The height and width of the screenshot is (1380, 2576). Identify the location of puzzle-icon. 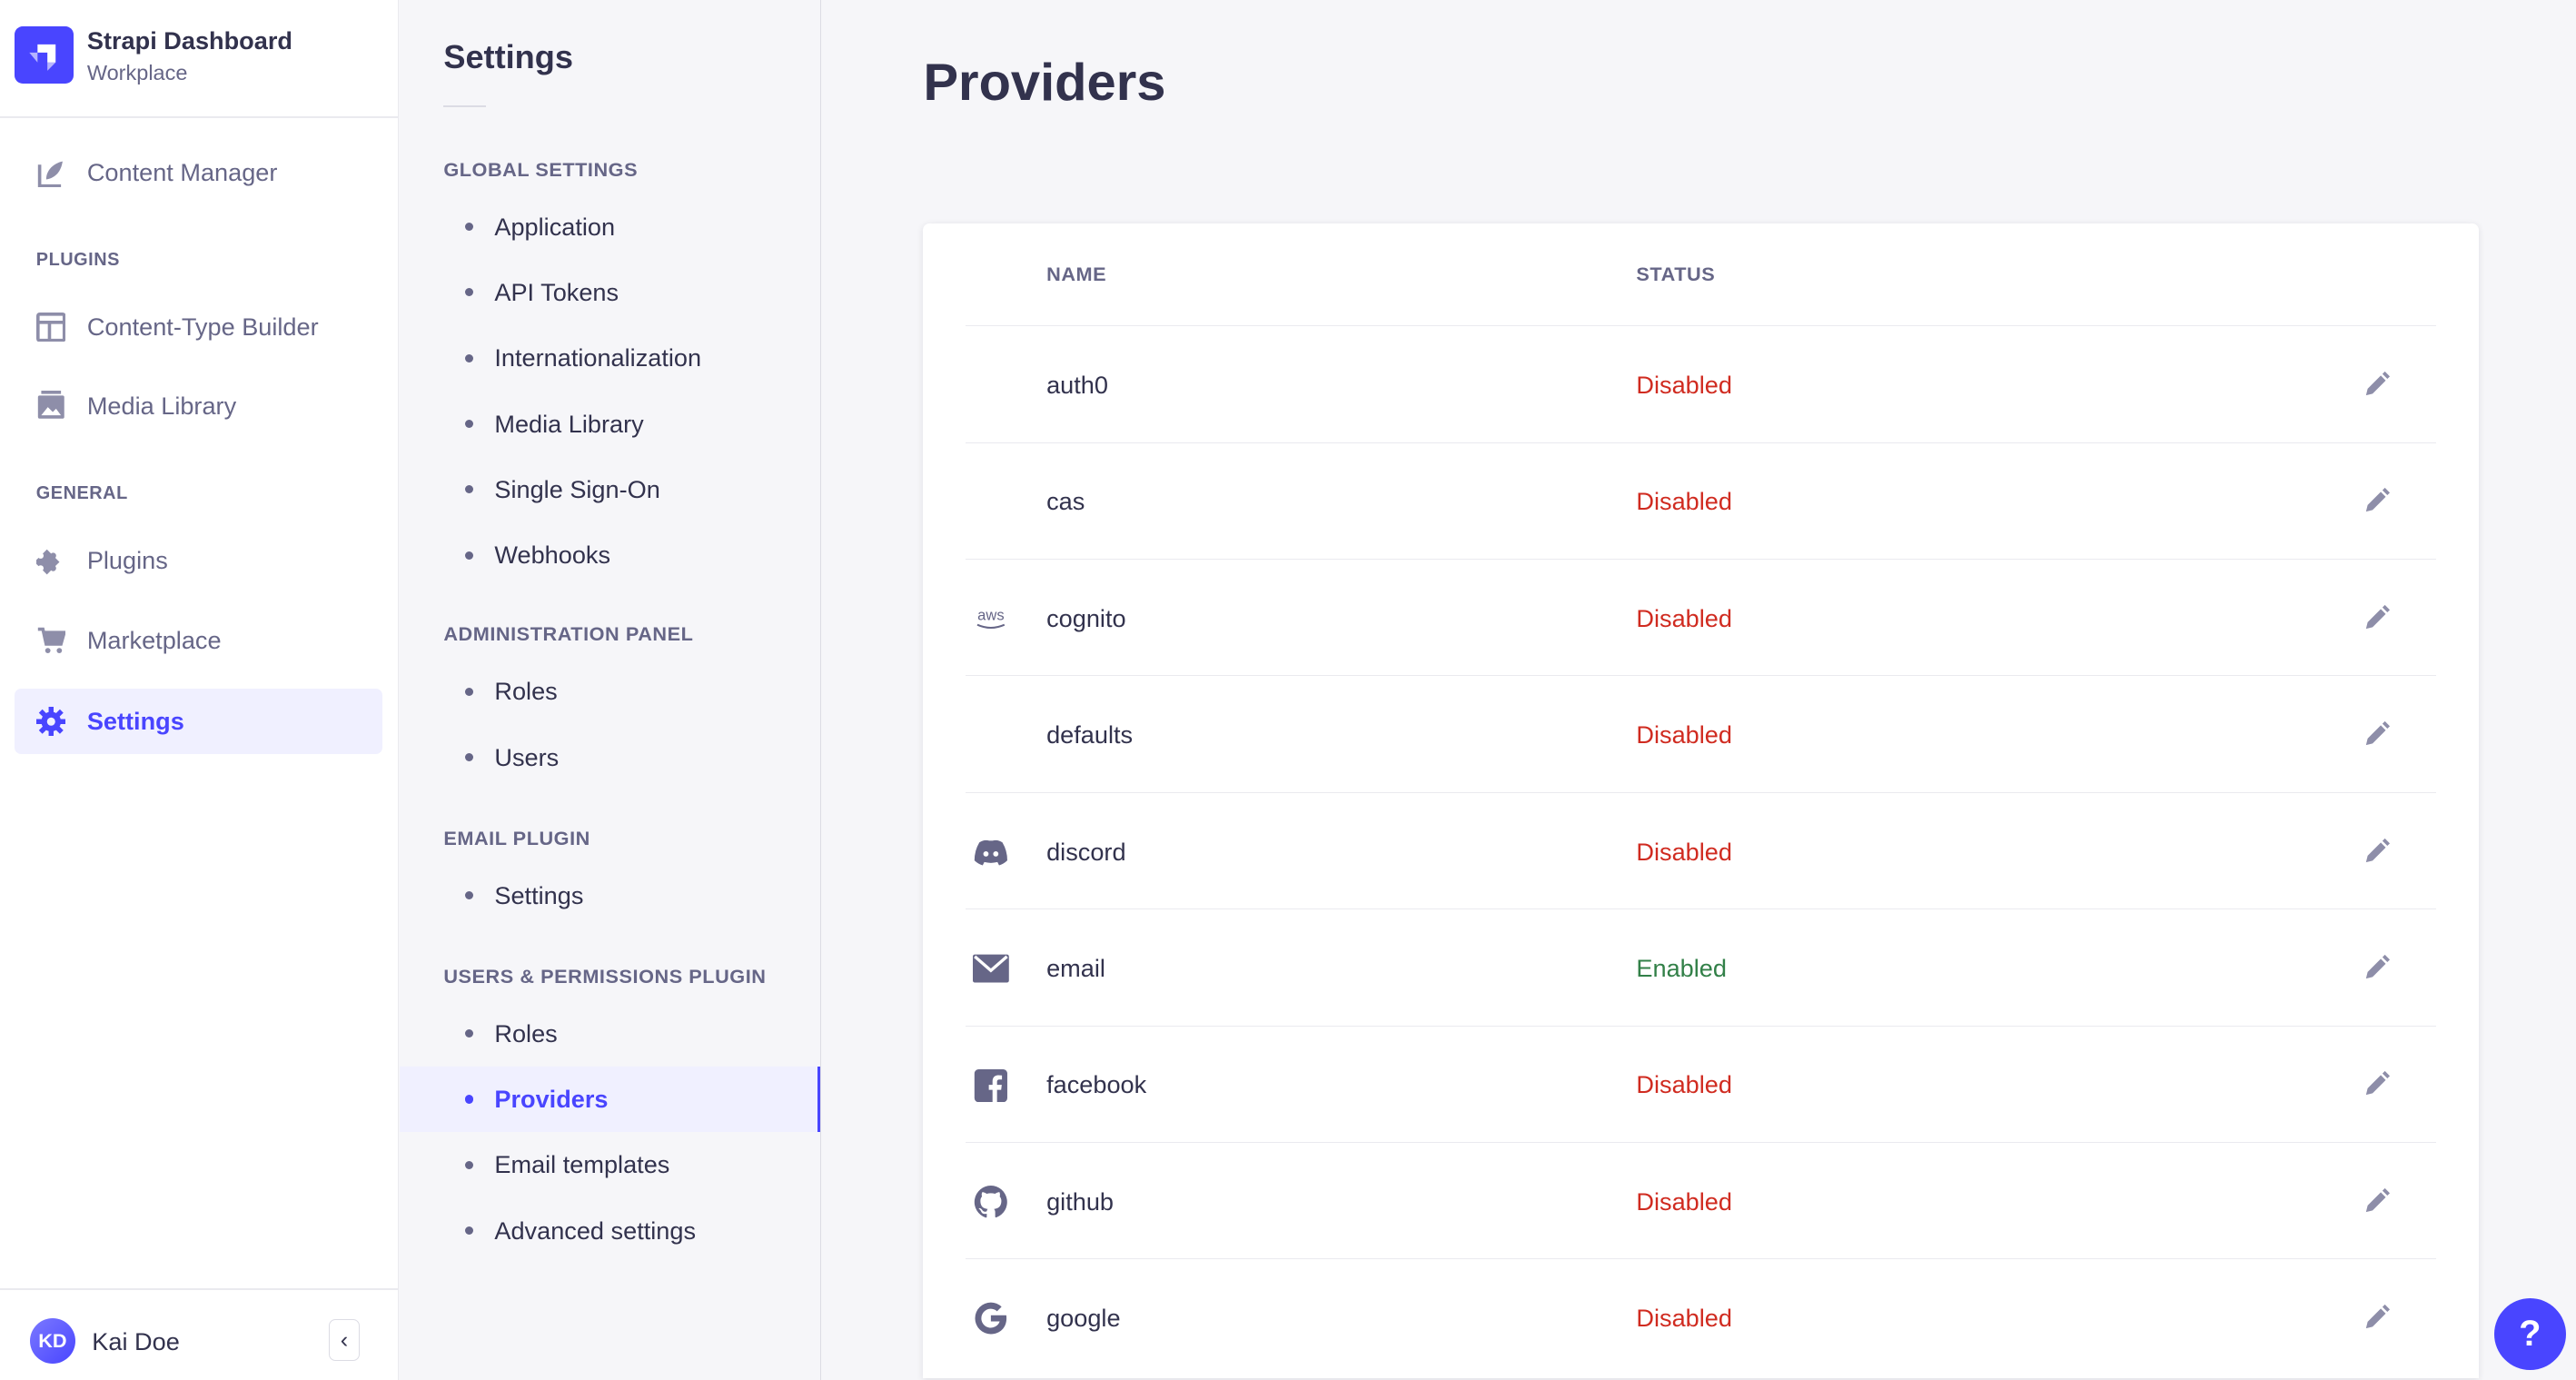
(50, 560).